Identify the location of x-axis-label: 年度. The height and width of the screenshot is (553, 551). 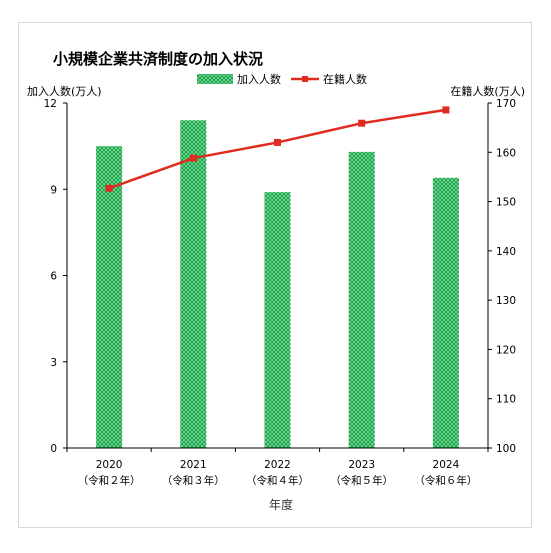
(281, 504).